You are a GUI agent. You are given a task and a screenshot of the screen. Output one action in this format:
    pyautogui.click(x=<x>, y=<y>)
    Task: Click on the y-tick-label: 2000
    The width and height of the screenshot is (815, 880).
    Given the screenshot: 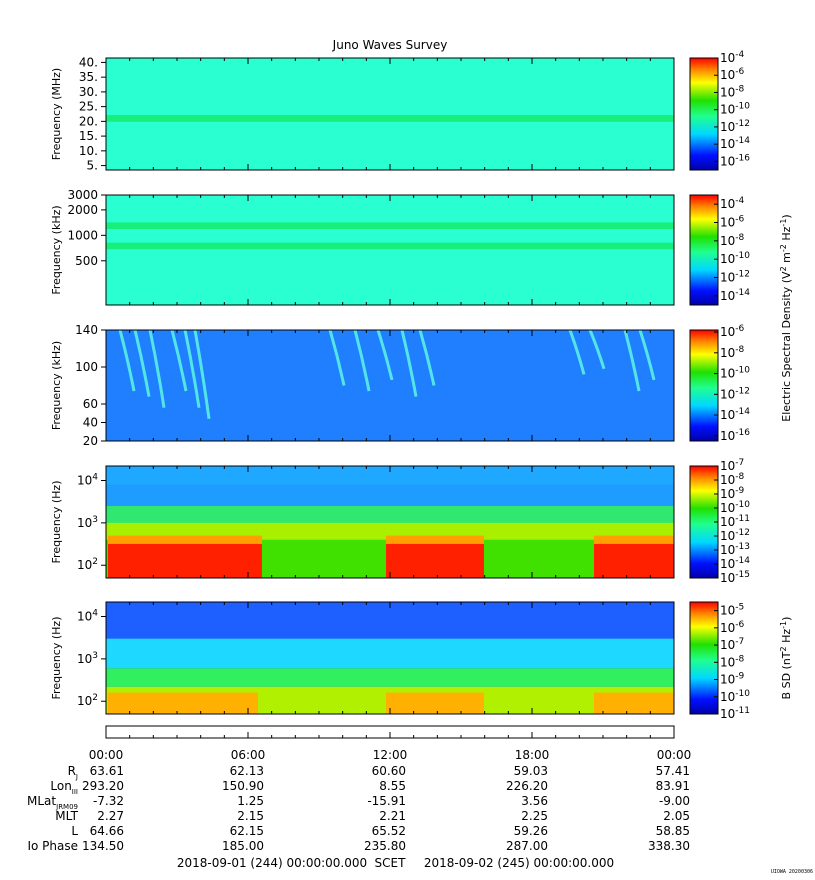 What is the action you would take?
    pyautogui.click(x=82, y=210)
    